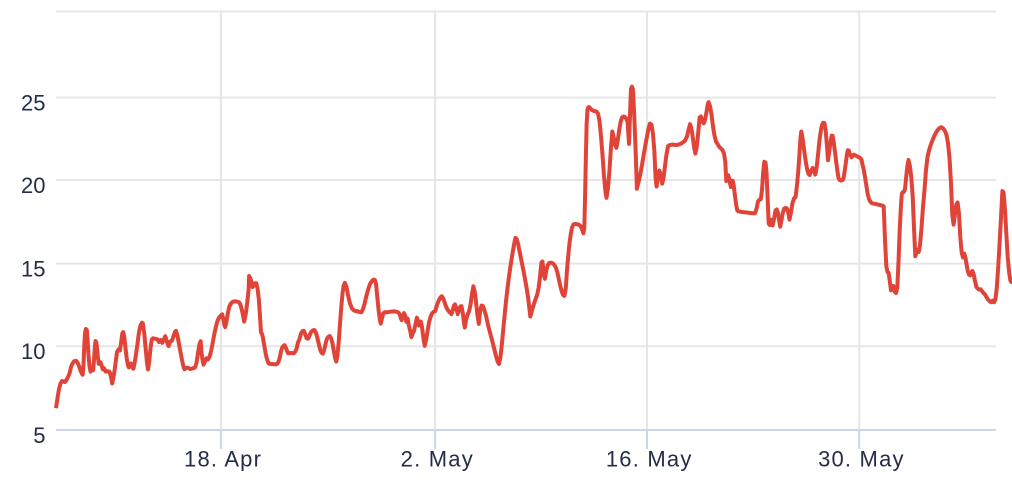 This screenshot has height=495, width=1012. Describe the element at coordinates (861, 459) in the screenshot. I see `svg-text: 30. May` at that location.